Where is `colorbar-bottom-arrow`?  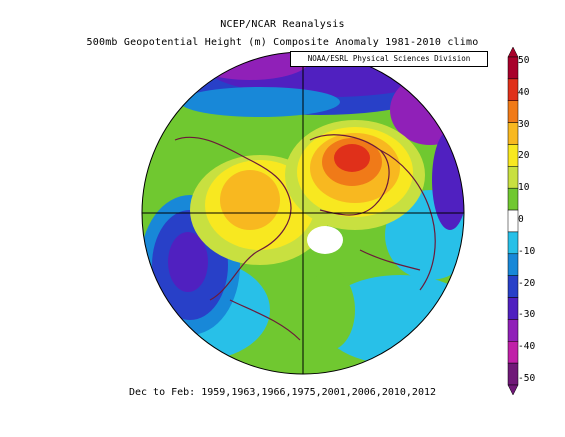
colorbar-bottom-arrow is located at coordinates (513, 390).